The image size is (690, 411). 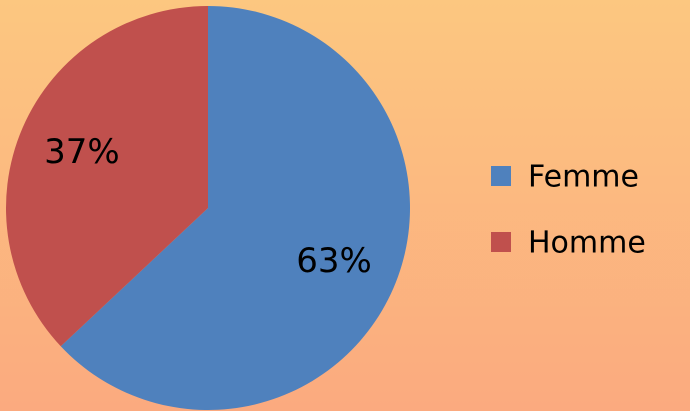 I want to click on data-label: 37%, so click(x=82, y=152).